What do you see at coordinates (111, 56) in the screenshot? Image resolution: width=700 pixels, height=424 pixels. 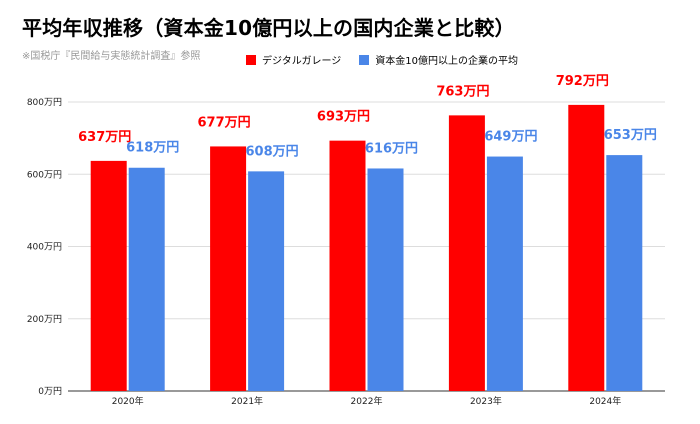 I see `source-note: ※国税庁『民間給与実態統計調査』参照` at bounding box center [111, 56].